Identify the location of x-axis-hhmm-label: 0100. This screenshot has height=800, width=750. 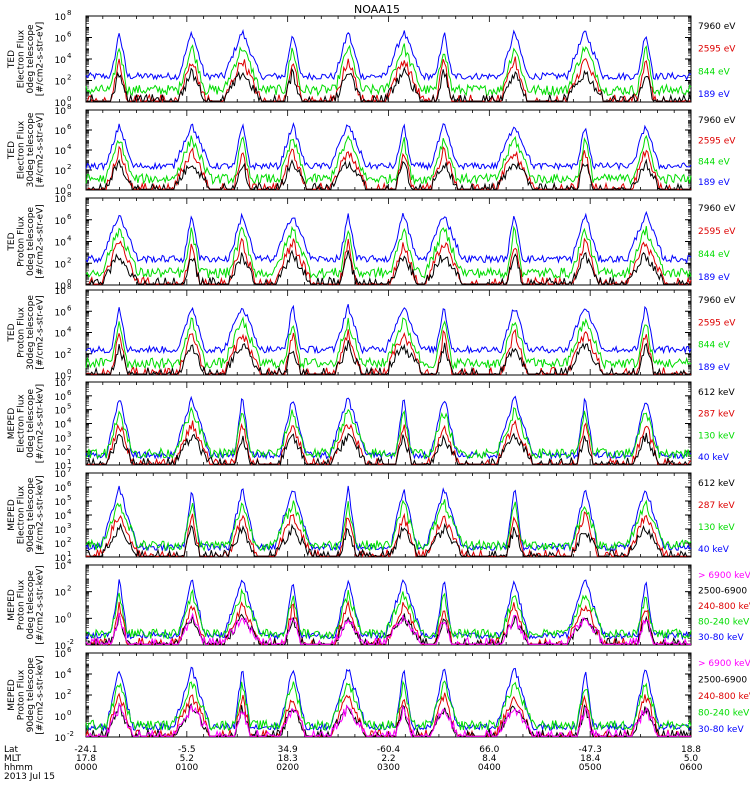
(186, 768).